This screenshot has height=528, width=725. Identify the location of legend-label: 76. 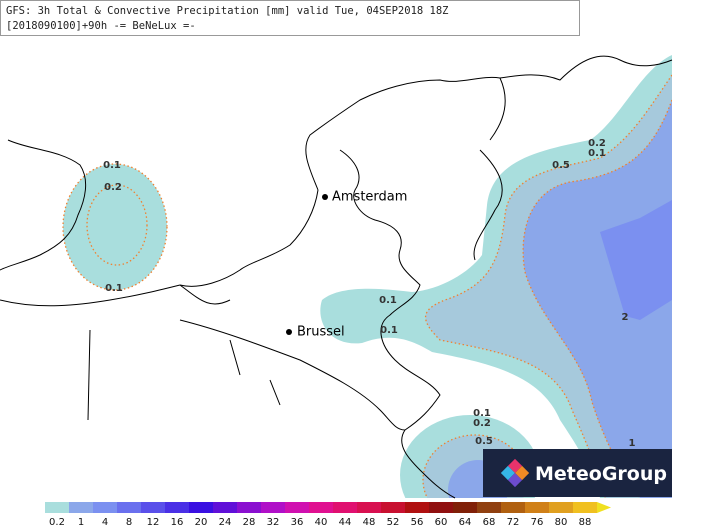
(537, 522).